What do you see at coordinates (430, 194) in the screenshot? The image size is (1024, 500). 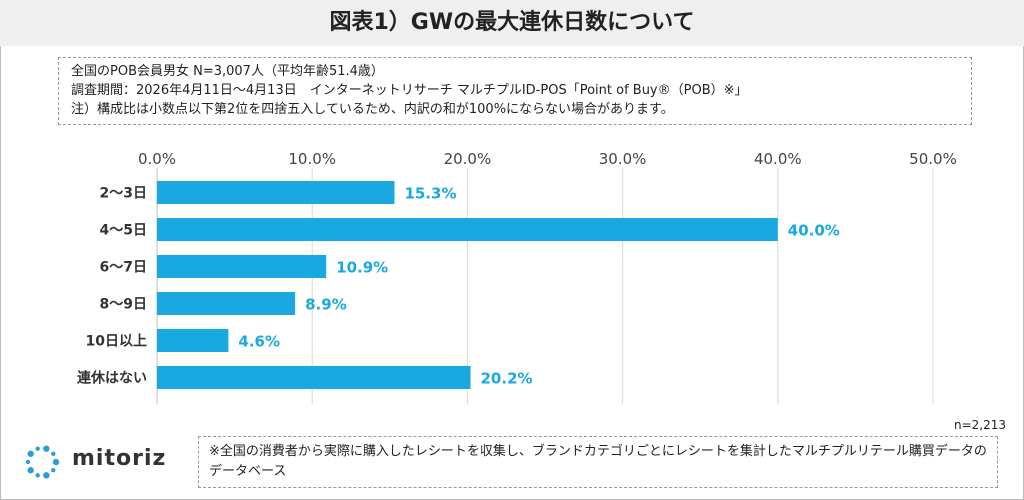 I see `data-label: 15.3%` at bounding box center [430, 194].